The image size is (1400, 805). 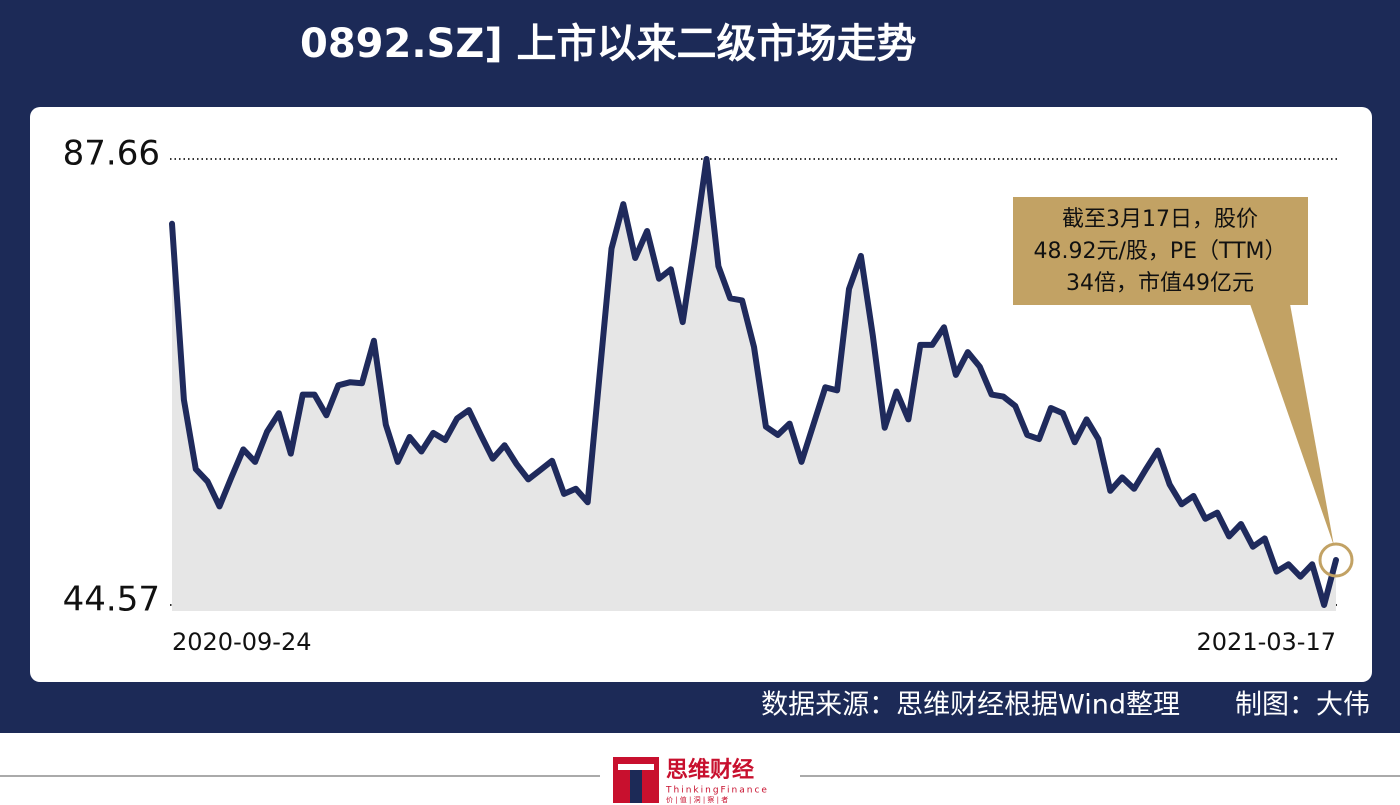 I want to click on logo: 思维财经 ThinkingFinance 价 | 值 | 洞 | 察 | 者, so click(x=691, y=780).